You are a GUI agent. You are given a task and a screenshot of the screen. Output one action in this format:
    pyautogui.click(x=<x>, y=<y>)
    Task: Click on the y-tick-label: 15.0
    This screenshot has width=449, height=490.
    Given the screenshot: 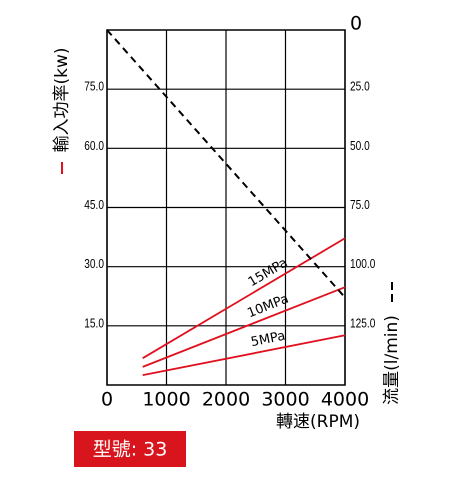 What is the action you would take?
    pyautogui.click(x=94, y=323)
    